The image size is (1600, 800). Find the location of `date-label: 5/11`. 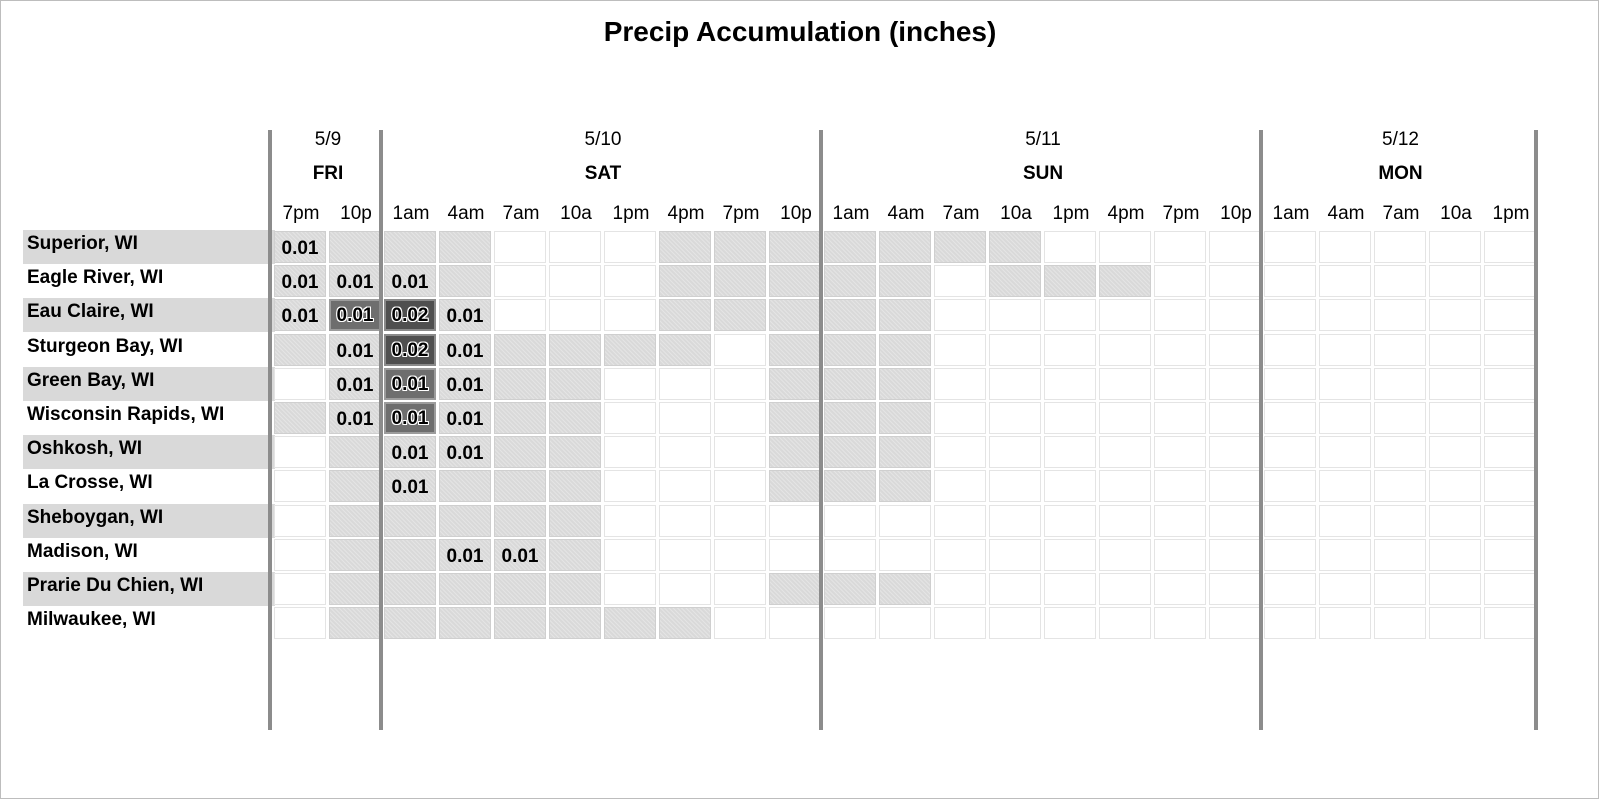

date-label: 5/11 is located at coordinates (1043, 139).